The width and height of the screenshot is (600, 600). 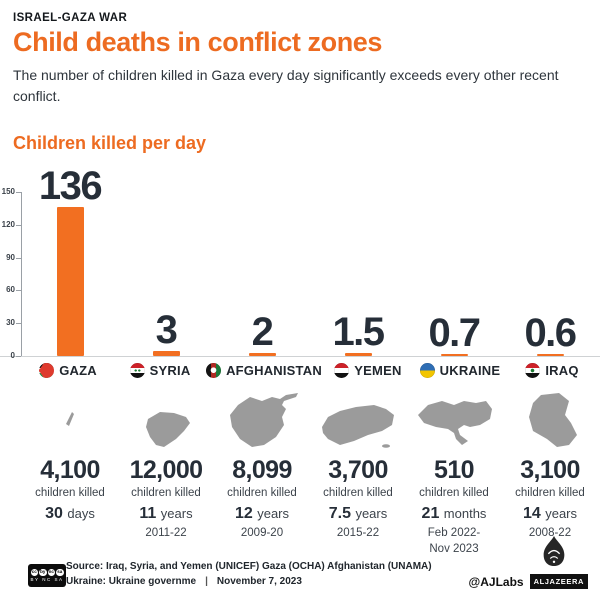 I want to click on period: 2015-22, so click(x=358, y=534).